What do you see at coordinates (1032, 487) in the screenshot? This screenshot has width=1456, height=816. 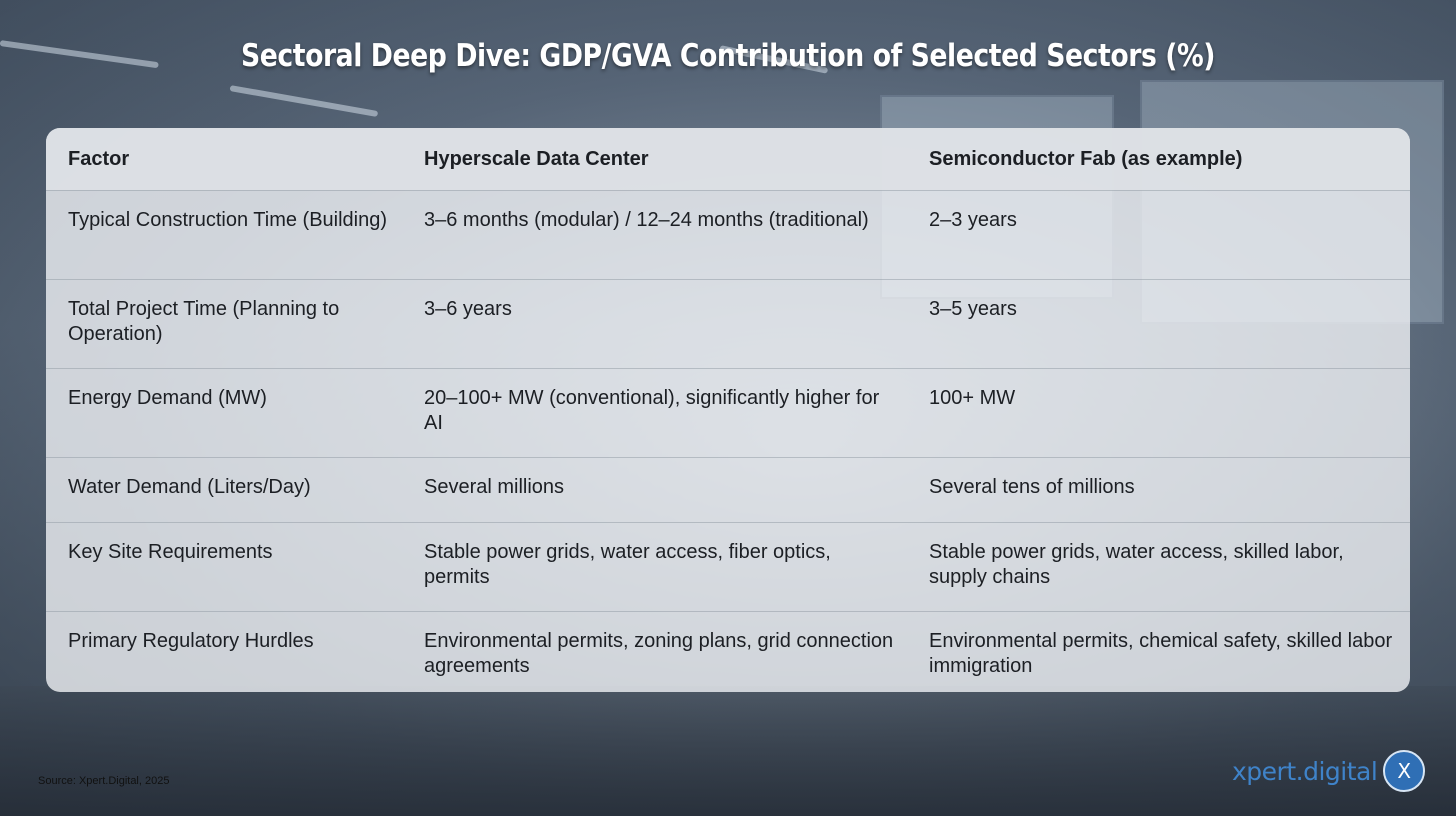 I see `table-cell: Several tens of millions` at bounding box center [1032, 487].